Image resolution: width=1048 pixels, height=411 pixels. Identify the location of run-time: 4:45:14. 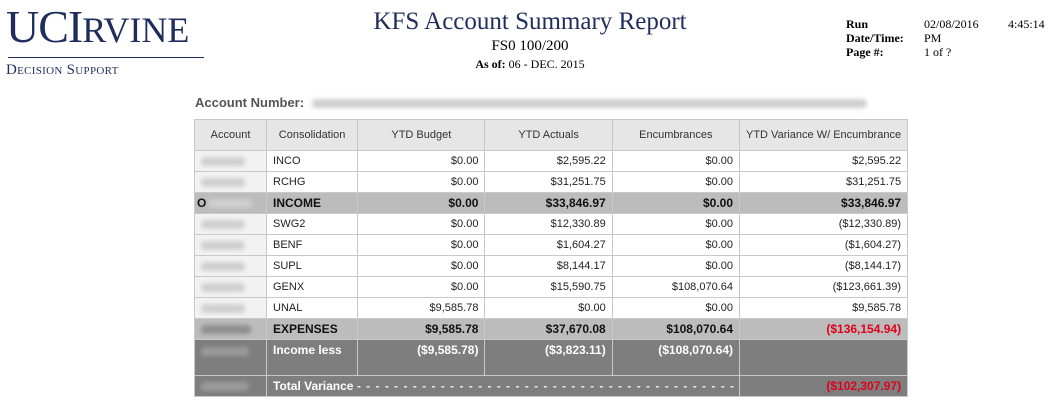
(1026, 24).